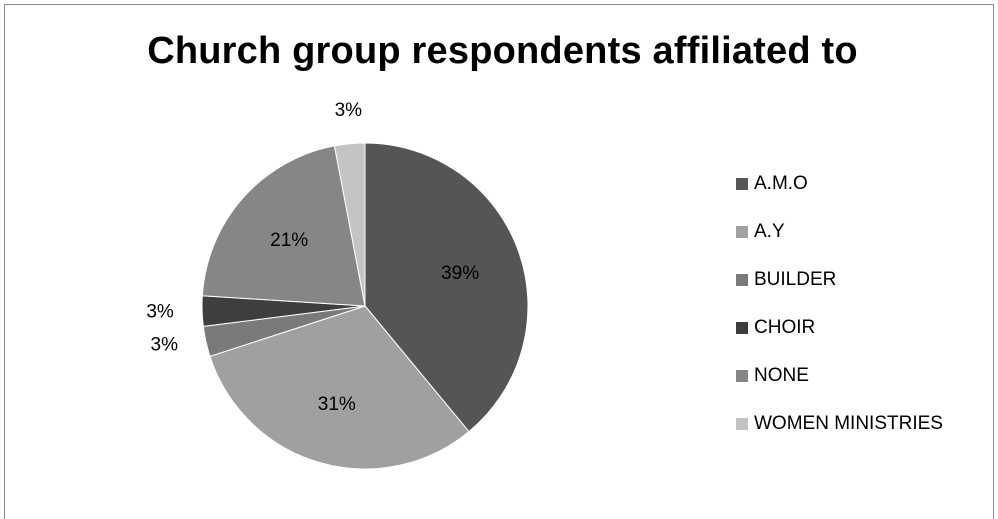 This screenshot has height=519, width=998. I want to click on legend-label: CHOIR, so click(785, 327).